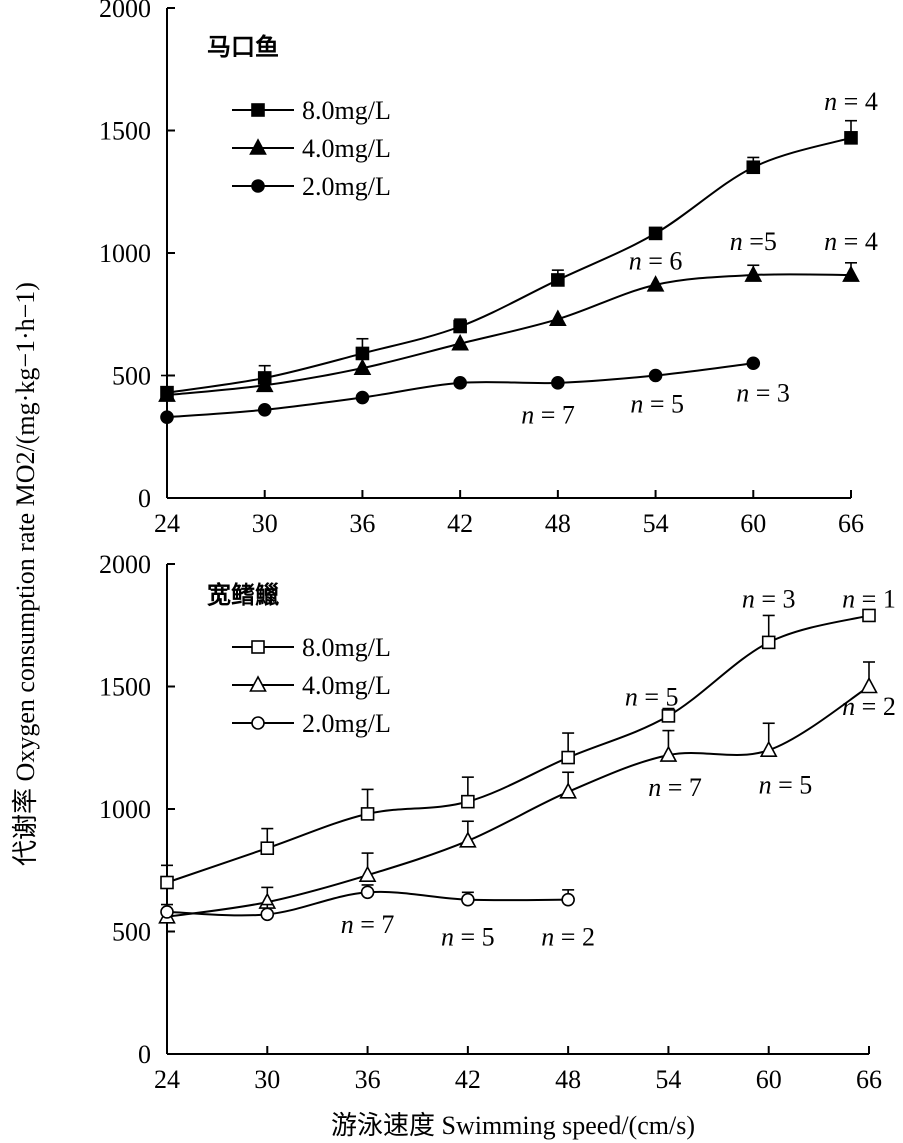 This screenshot has width=903, height=1143. I want to click on sample-size-label: n = 1, so click(869, 598).